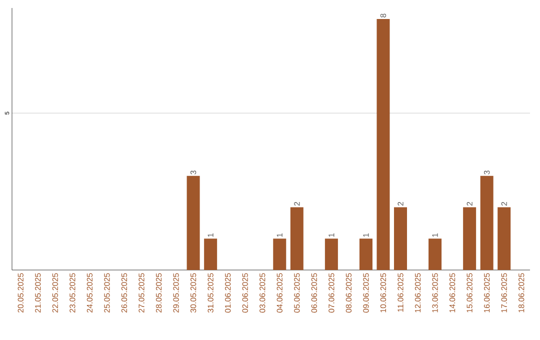  Describe the element at coordinates (504, 292) in the screenshot. I see `x-tick-label: 17.06.2025` at that location.